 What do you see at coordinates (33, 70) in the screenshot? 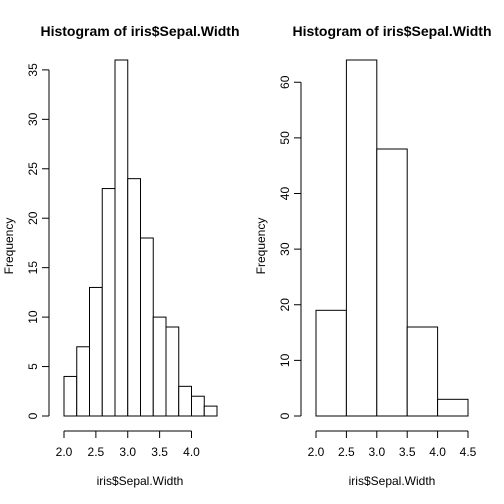
I see `y-tick-label: 35` at bounding box center [33, 70].